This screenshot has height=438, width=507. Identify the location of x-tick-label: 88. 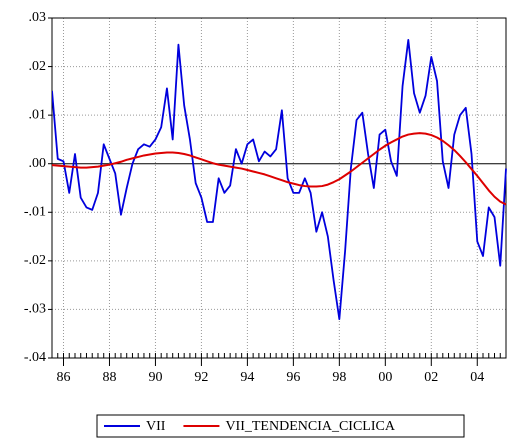
(109, 377).